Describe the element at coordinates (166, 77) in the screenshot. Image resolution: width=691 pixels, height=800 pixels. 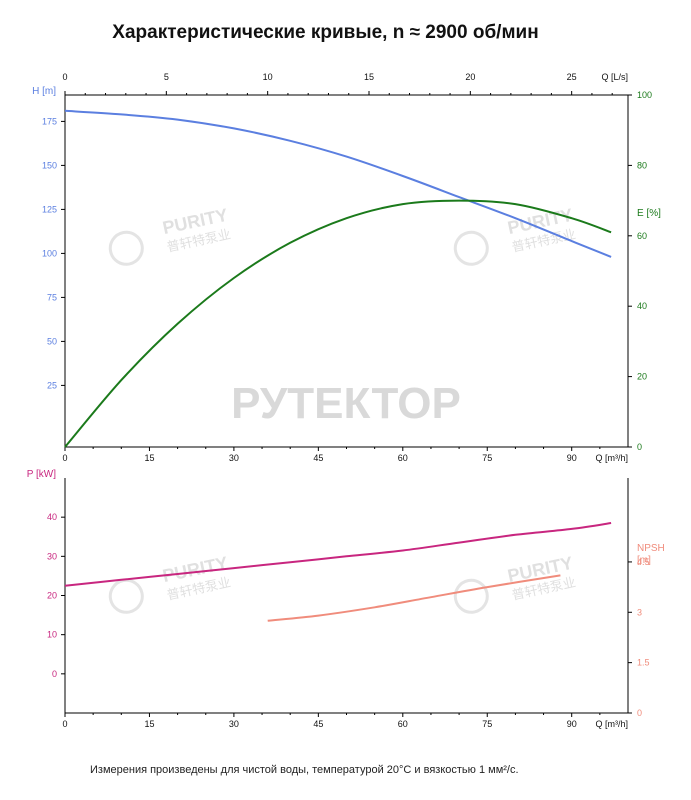
I see `x-top-tick-label: 5` at that location.